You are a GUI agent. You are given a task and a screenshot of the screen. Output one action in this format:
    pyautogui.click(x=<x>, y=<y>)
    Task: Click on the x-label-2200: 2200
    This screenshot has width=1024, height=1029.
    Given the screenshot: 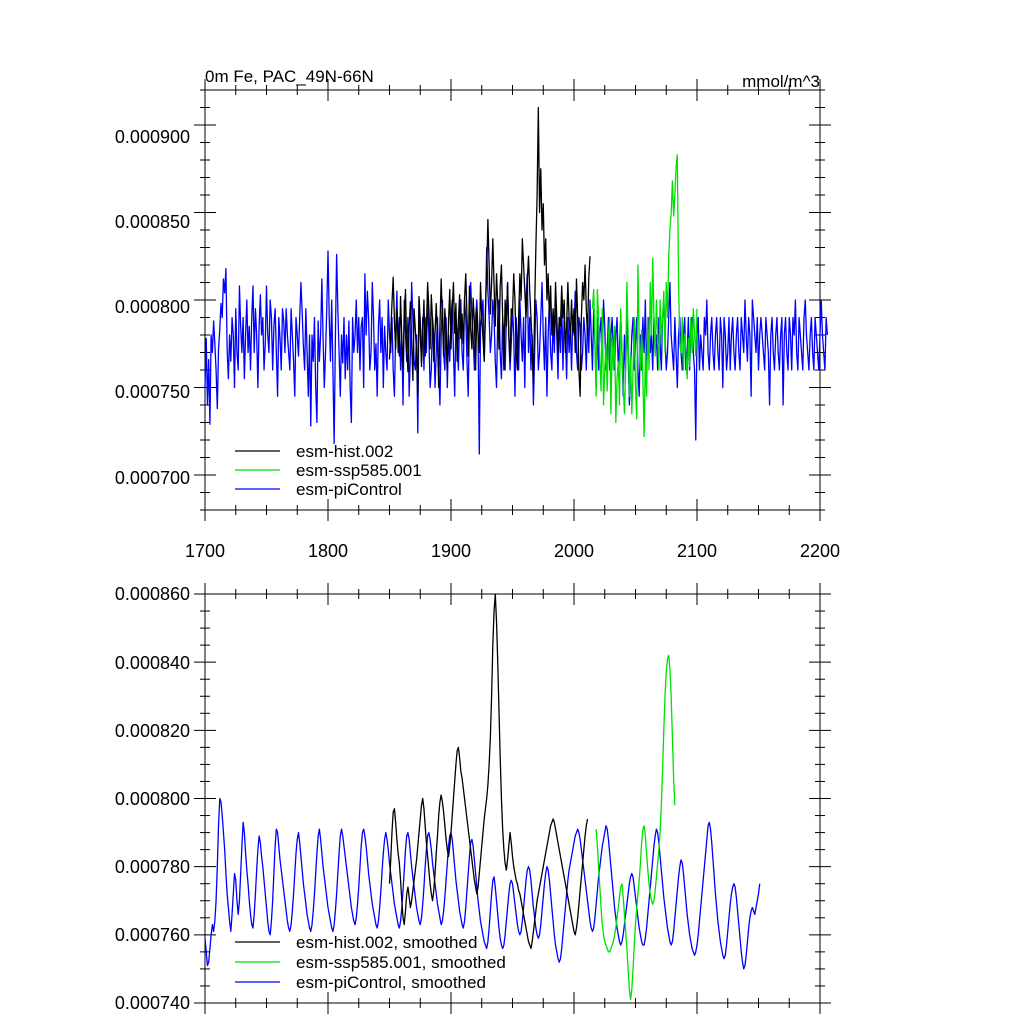 What is the action you would take?
    pyautogui.click(x=820, y=551)
    